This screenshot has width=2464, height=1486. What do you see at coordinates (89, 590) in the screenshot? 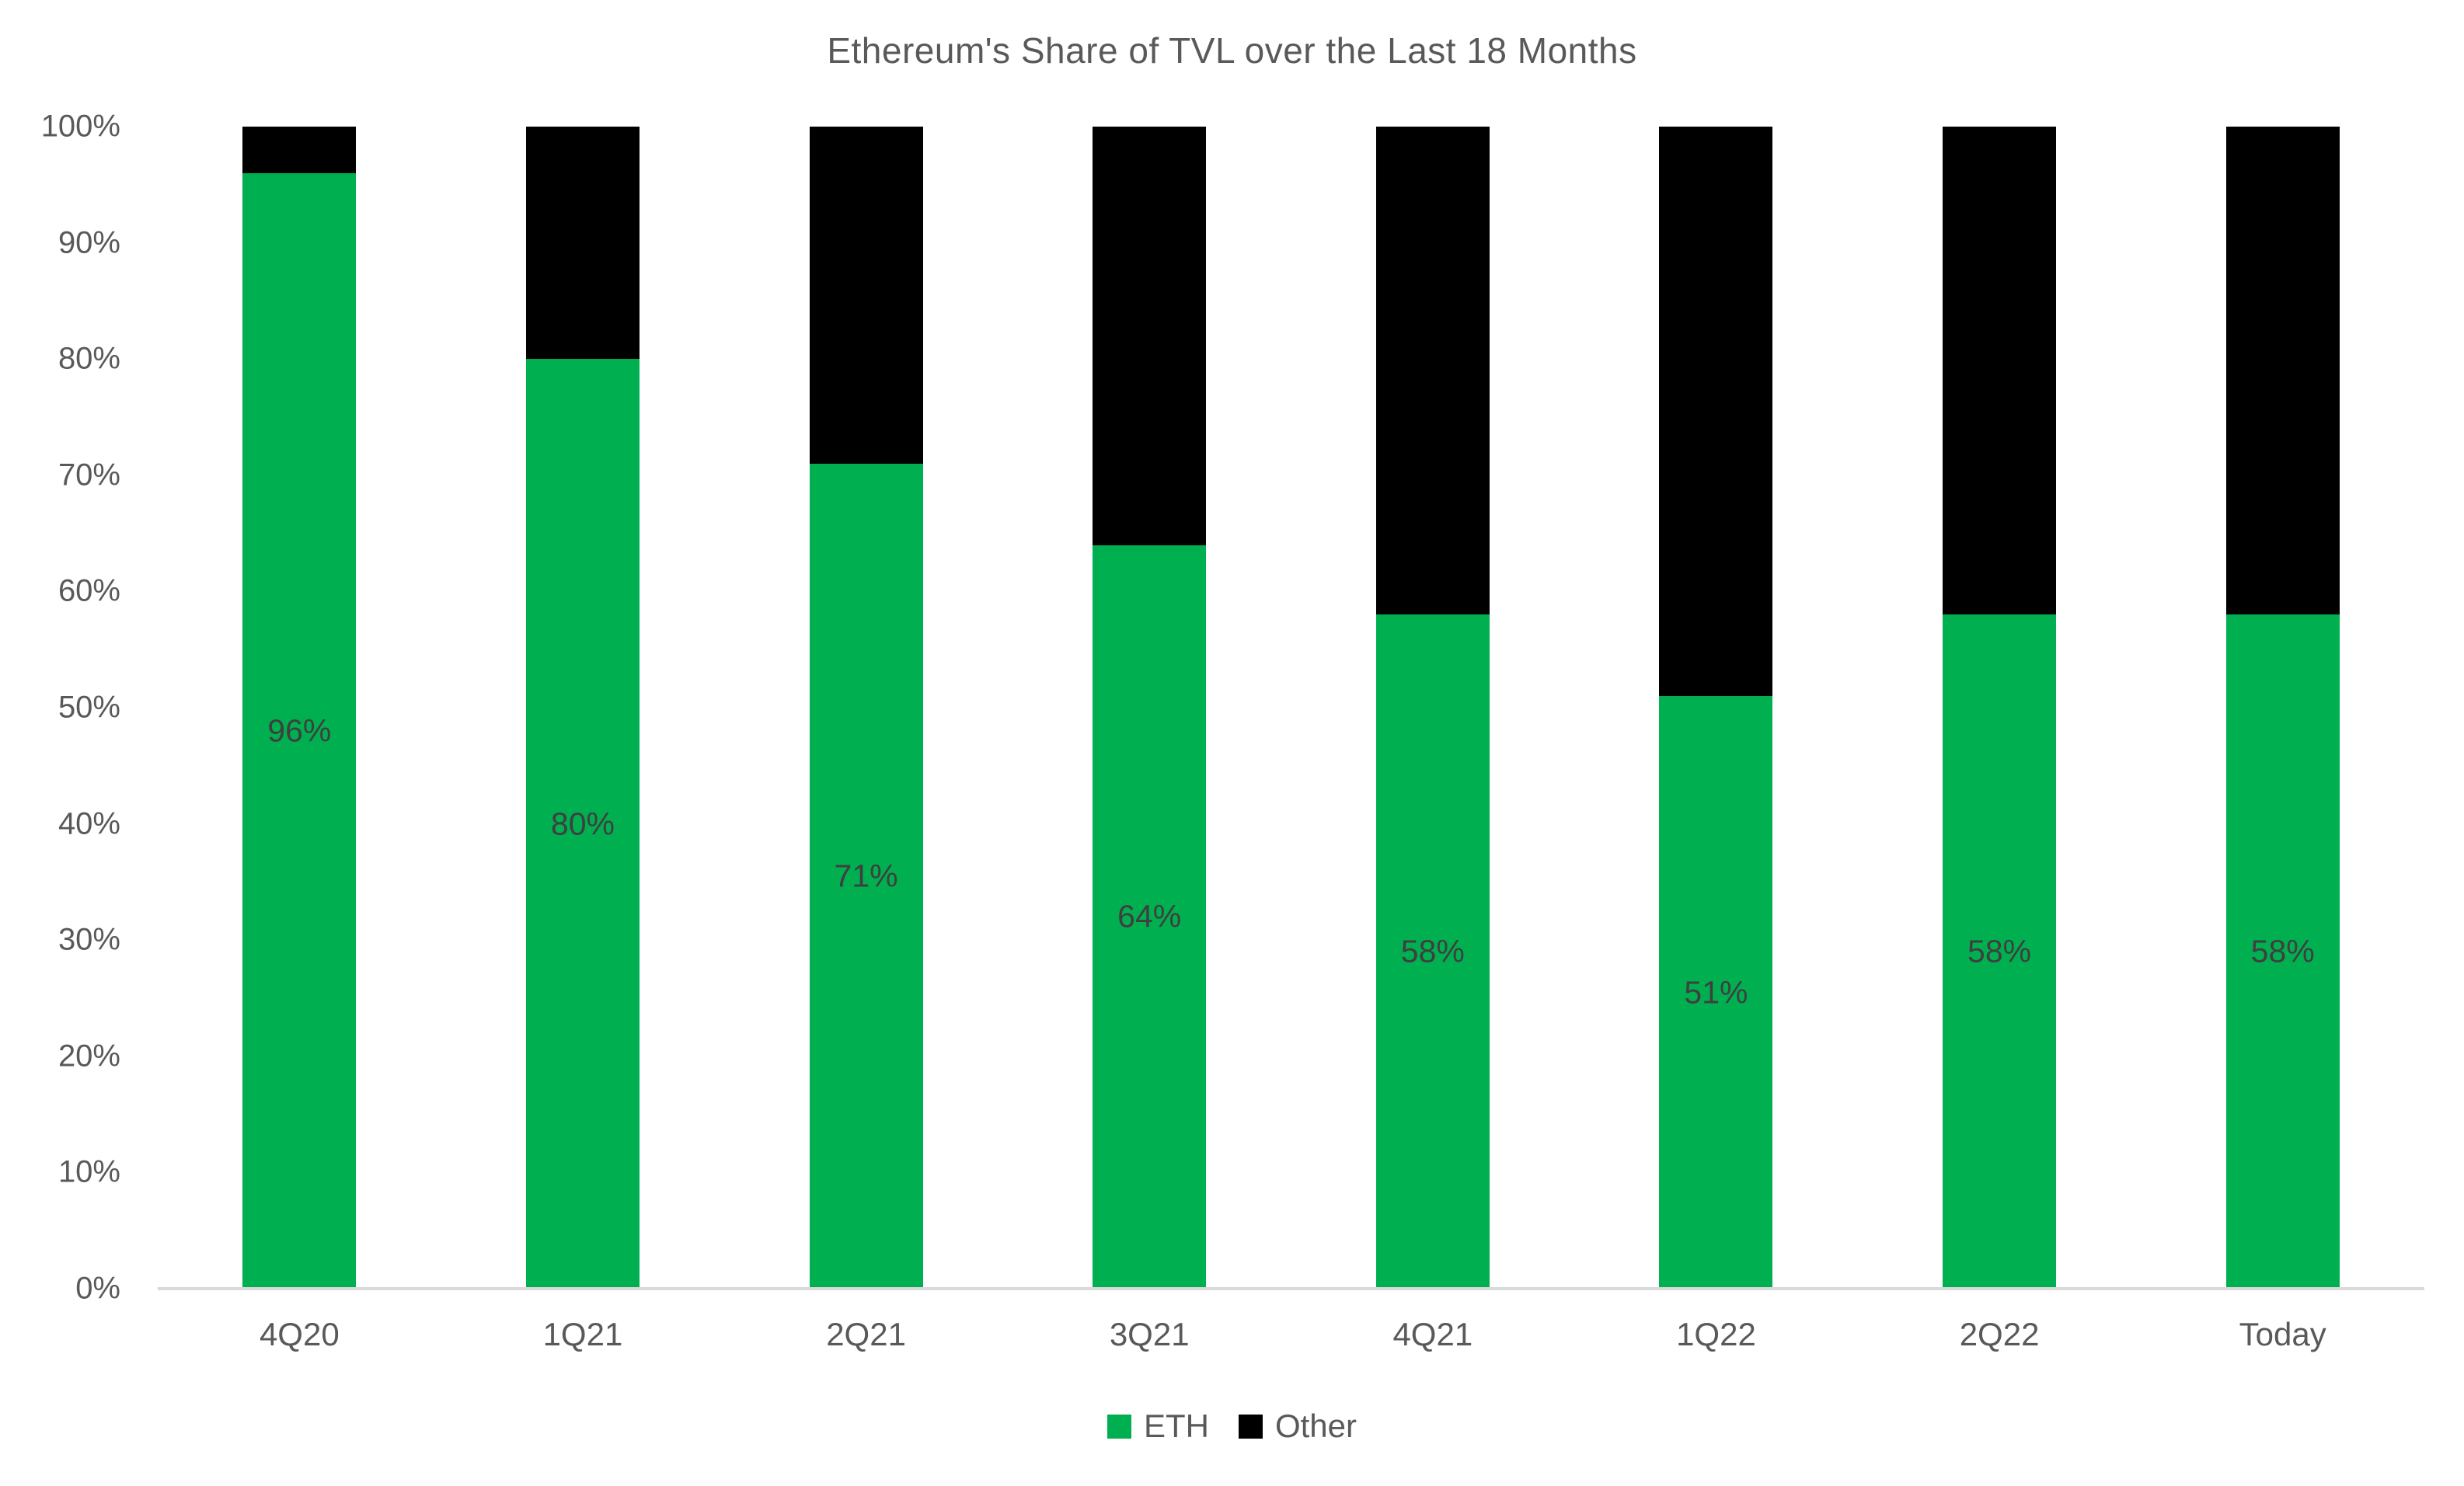
I see `y-tick-label: 60%` at bounding box center [89, 590].